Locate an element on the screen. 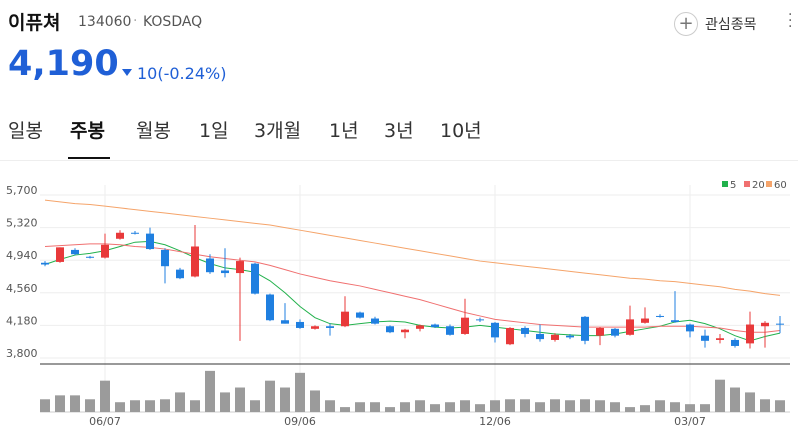  stock-code: 134060 is located at coordinates (105, 22).